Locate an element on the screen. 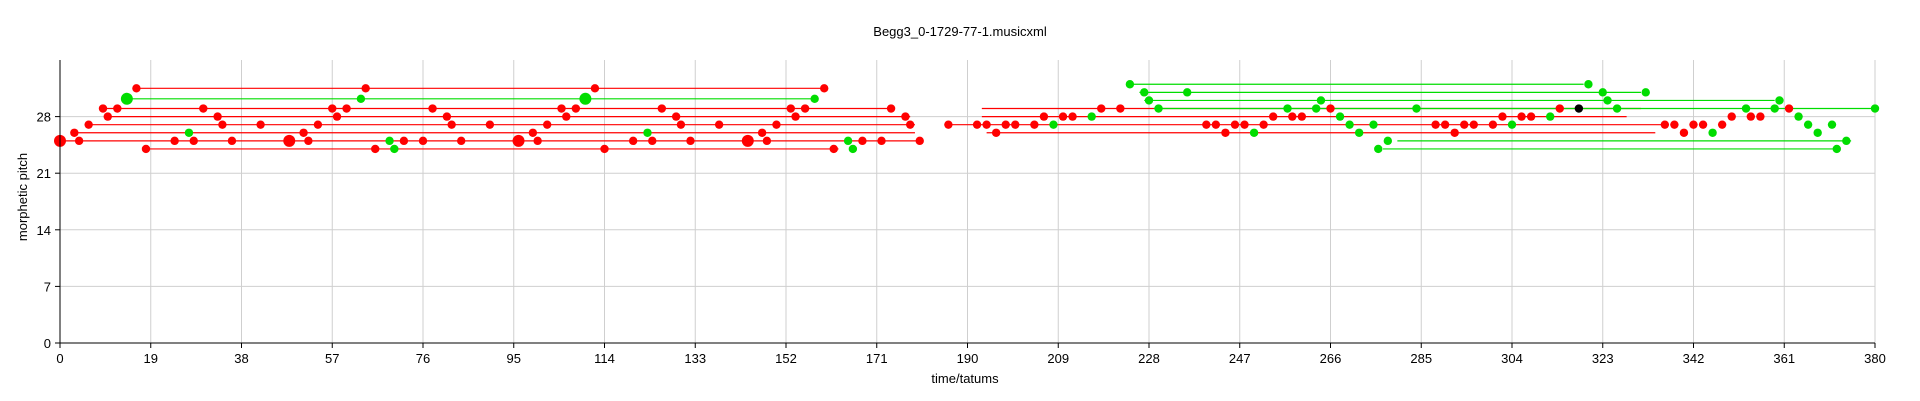 This screenshot has width=1920, height=401. x-tick-label: 152 is located at coordinates (786, 358).